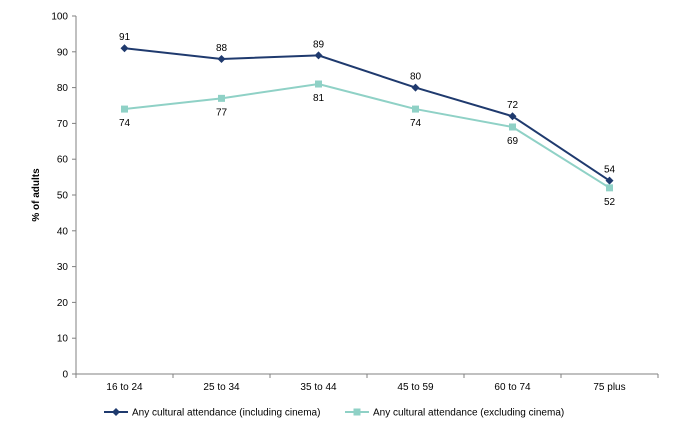 This screenshot has height=436, width=680. What do you see at coordinates (610, 170) in the screenshot?
I see `data-label: 54` at bounding box center [610, 170].